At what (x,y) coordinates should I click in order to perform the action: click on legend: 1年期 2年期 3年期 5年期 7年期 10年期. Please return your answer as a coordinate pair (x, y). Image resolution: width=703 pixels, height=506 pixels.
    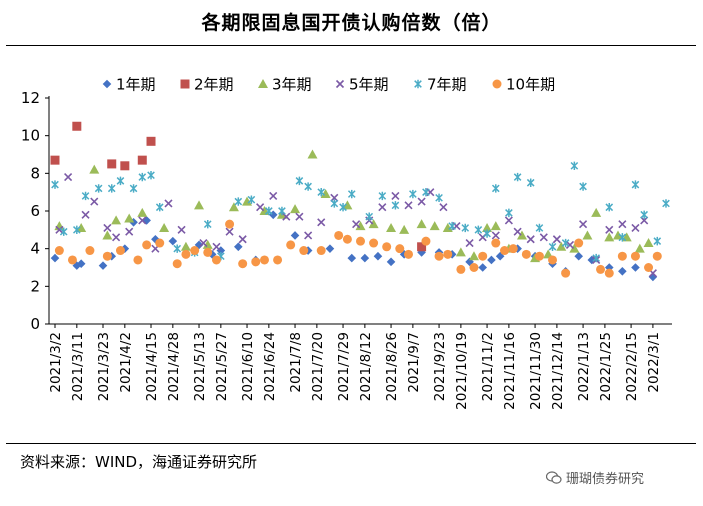
    Looking at the image, I should click on (328, 85).